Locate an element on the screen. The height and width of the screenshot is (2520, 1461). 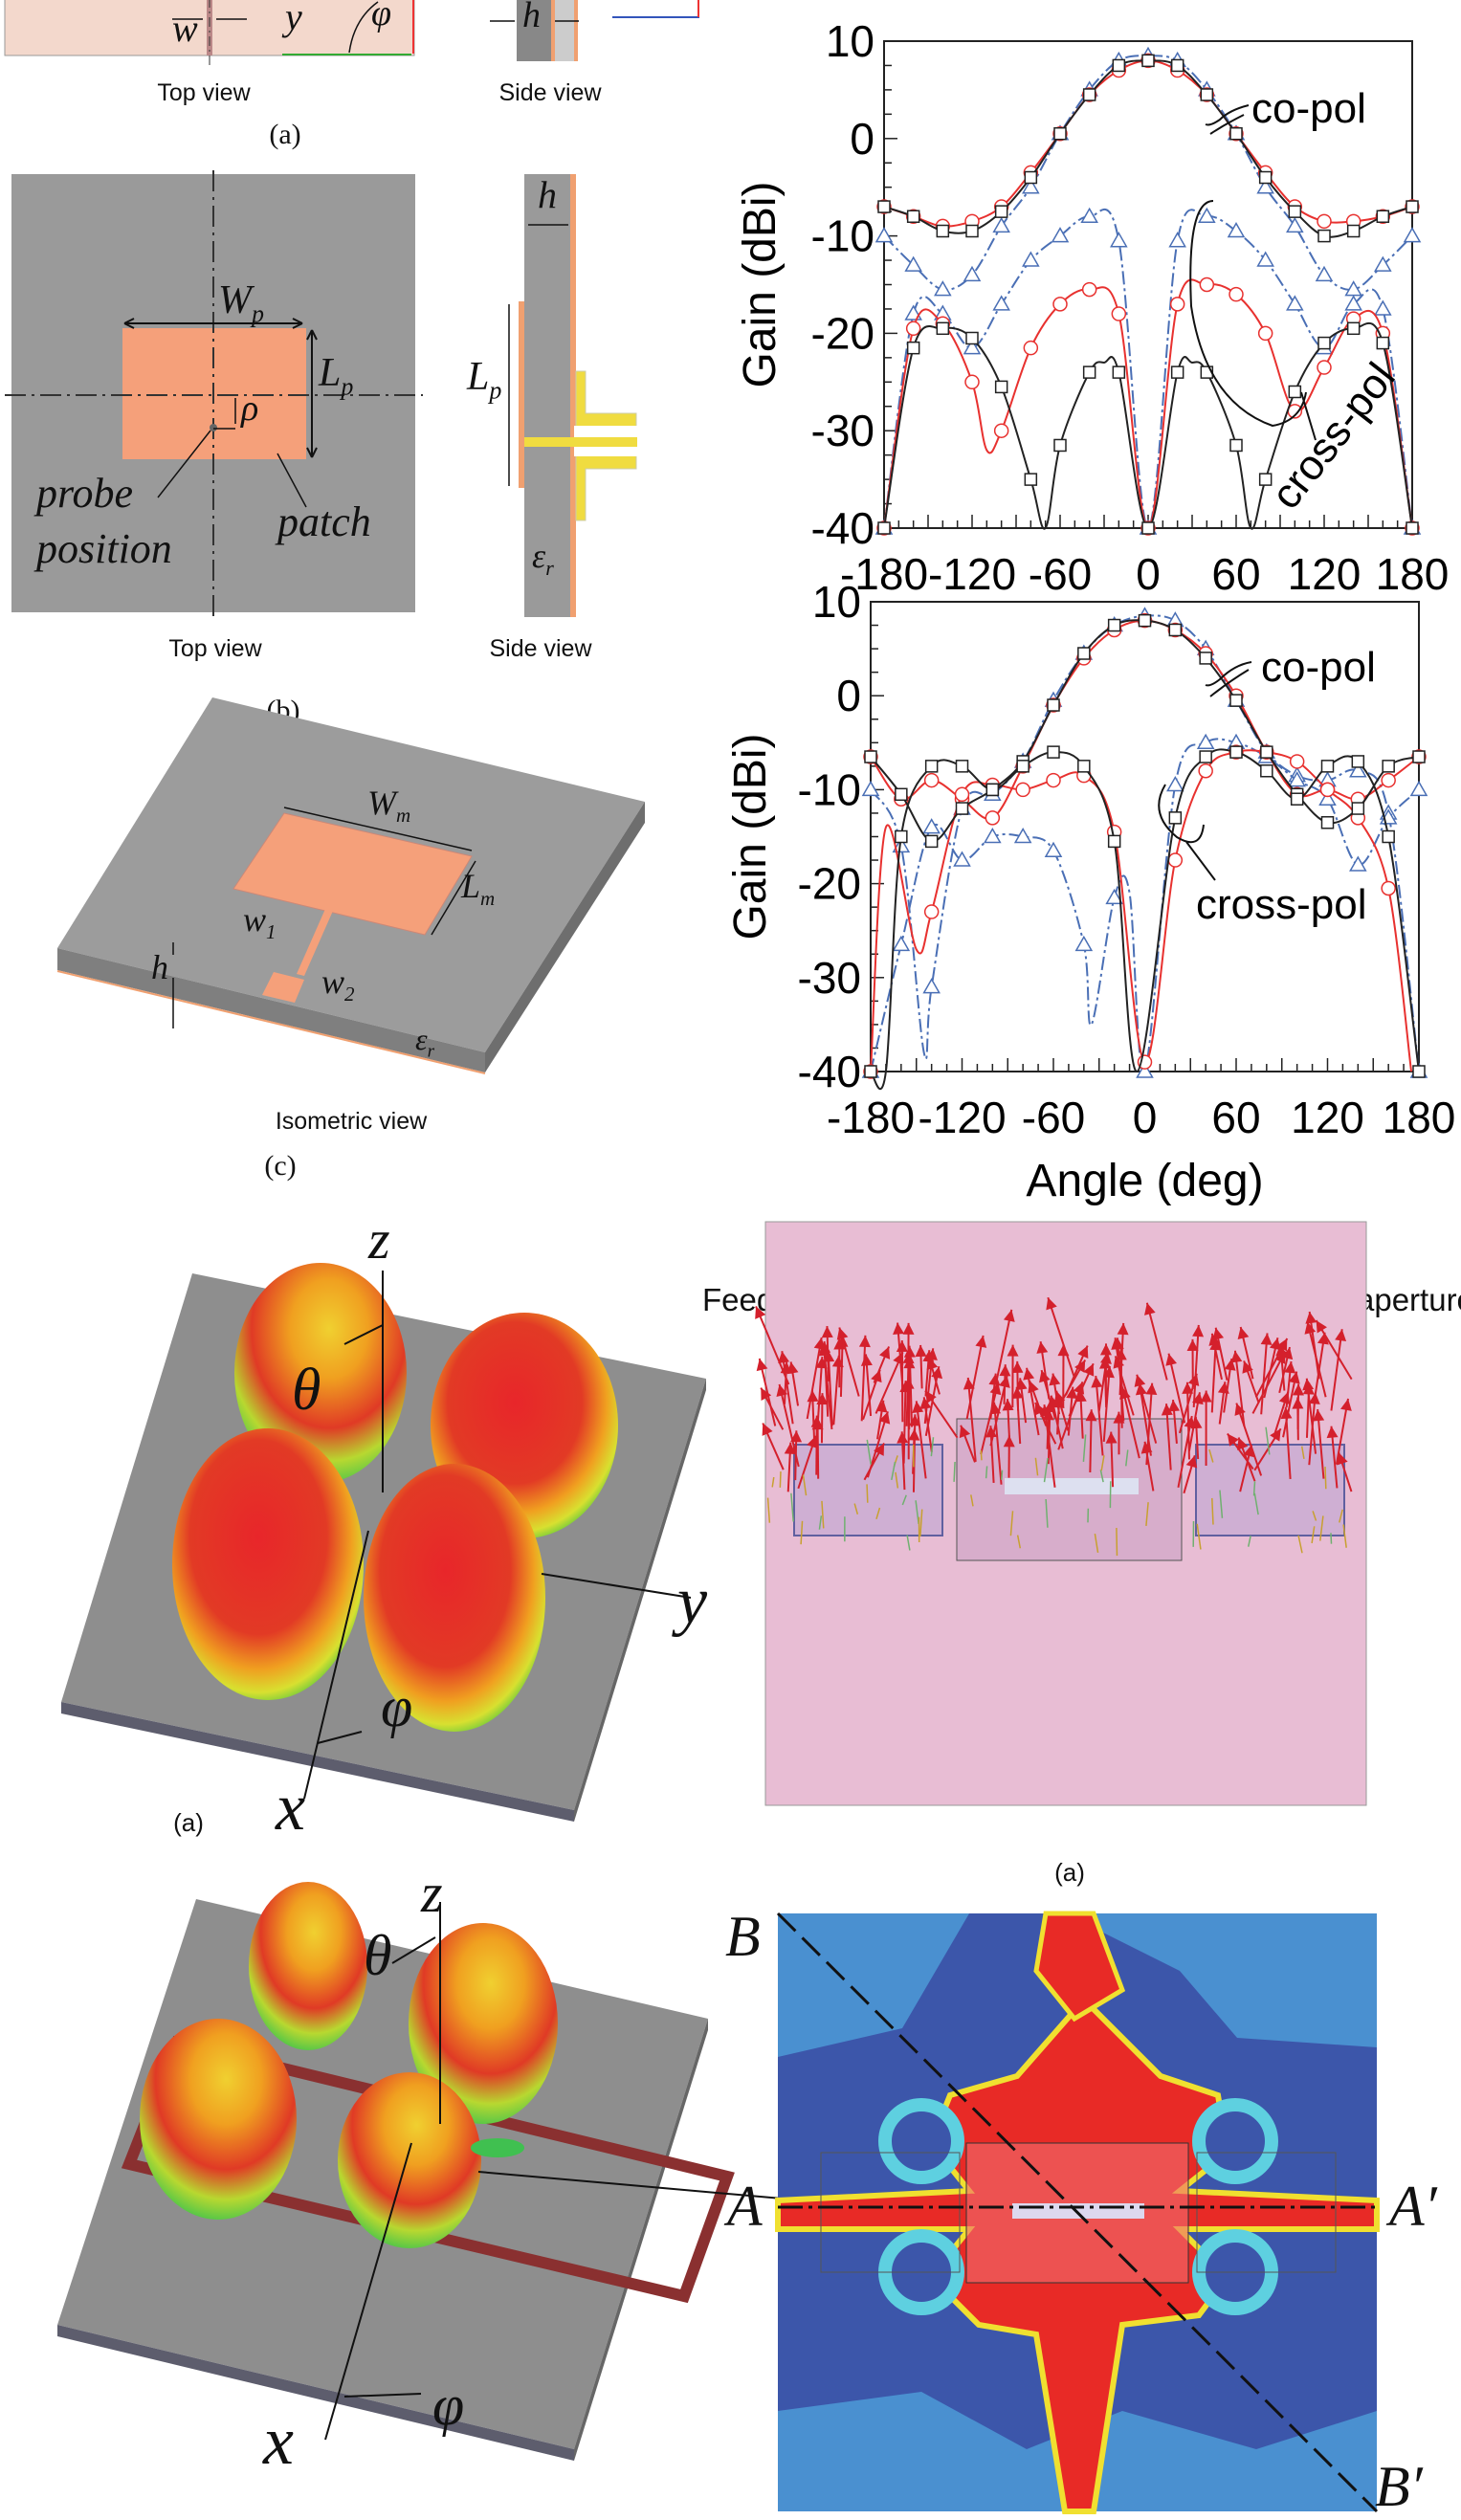
x-tick-label: 120 is located at coordinates (1327, 1118).